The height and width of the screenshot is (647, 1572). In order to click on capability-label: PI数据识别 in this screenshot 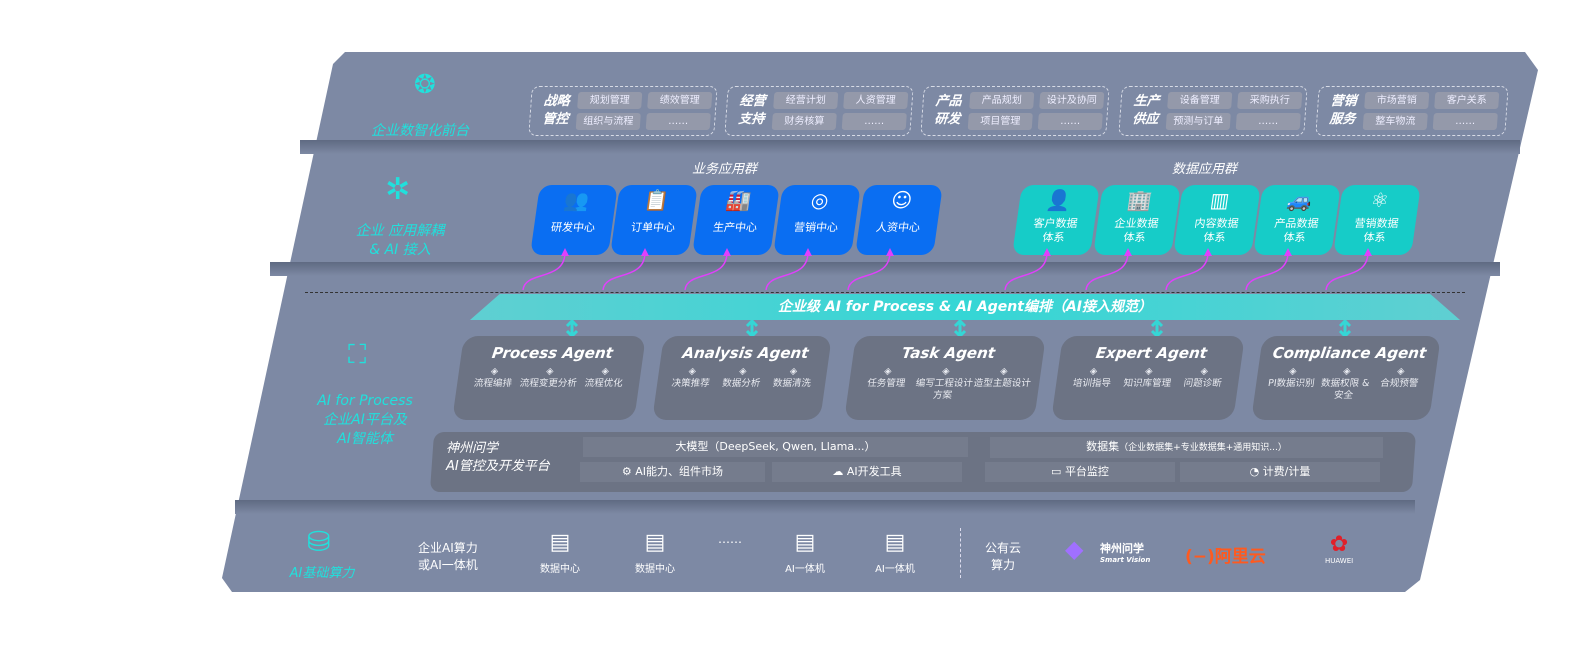, I will do `click(1291, 383)`.